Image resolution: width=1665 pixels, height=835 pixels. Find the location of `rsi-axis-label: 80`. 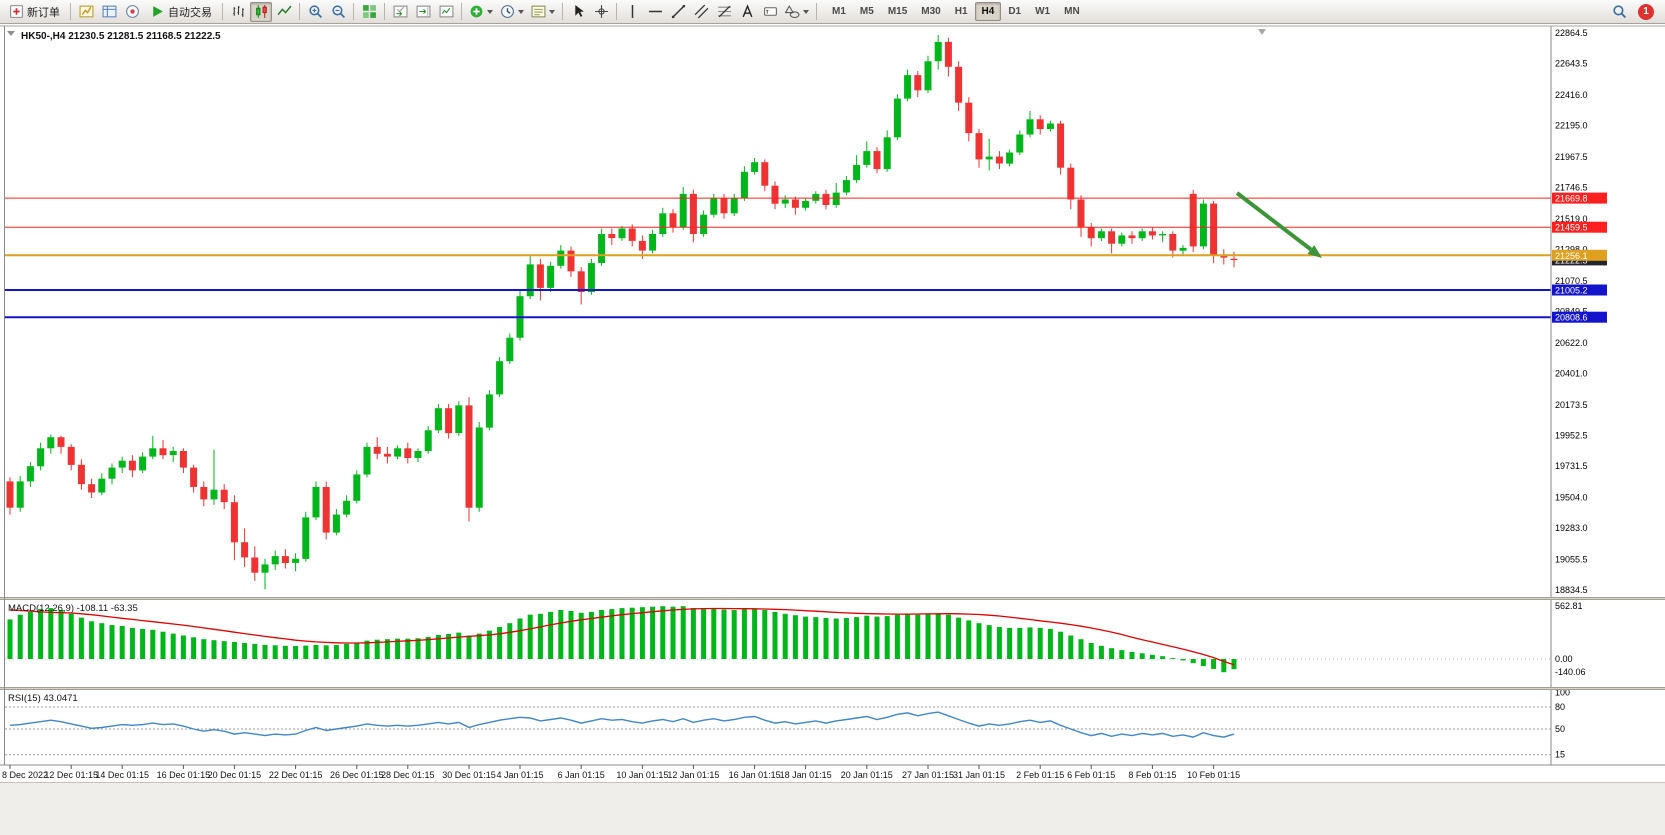

rsi-axis-label: 80 is located at coordinates (1560, 707).